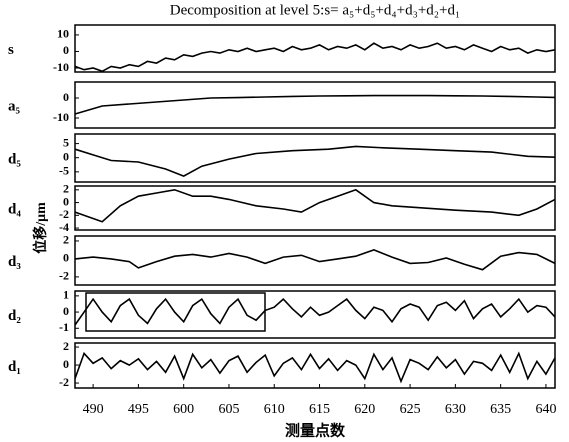  Describe the element at coordinates (500, 409) in the screenshot. I see `x-tick-label: 635` at that location.